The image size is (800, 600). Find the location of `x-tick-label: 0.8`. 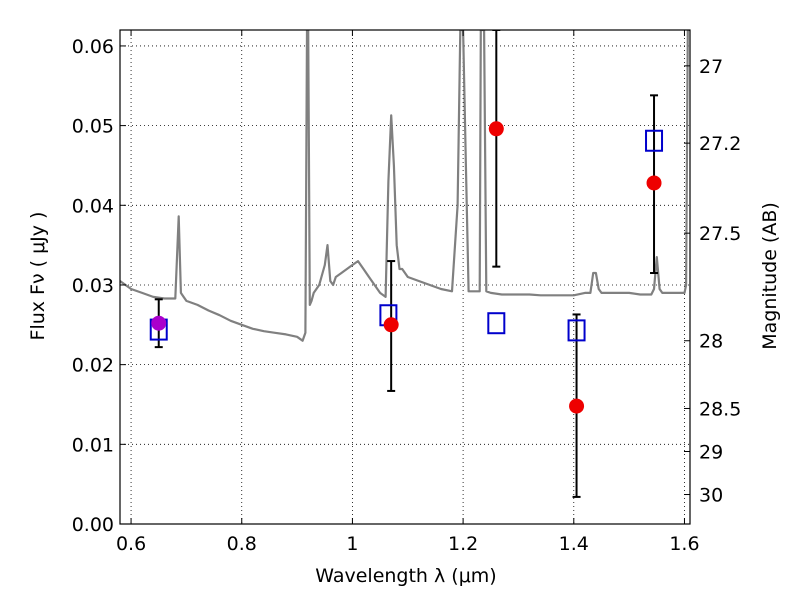

x-tick-label: 0.8 is located at coordinates (242, 544).